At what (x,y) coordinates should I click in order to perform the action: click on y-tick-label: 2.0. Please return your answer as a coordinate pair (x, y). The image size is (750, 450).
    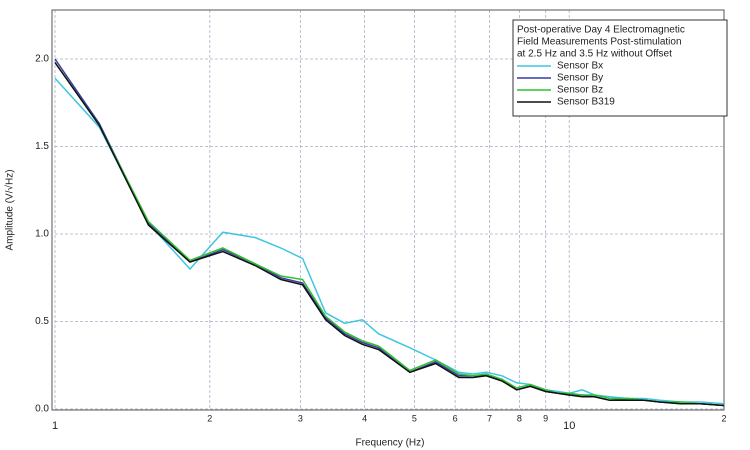
    Looking at the image, I should click on (42, 59).